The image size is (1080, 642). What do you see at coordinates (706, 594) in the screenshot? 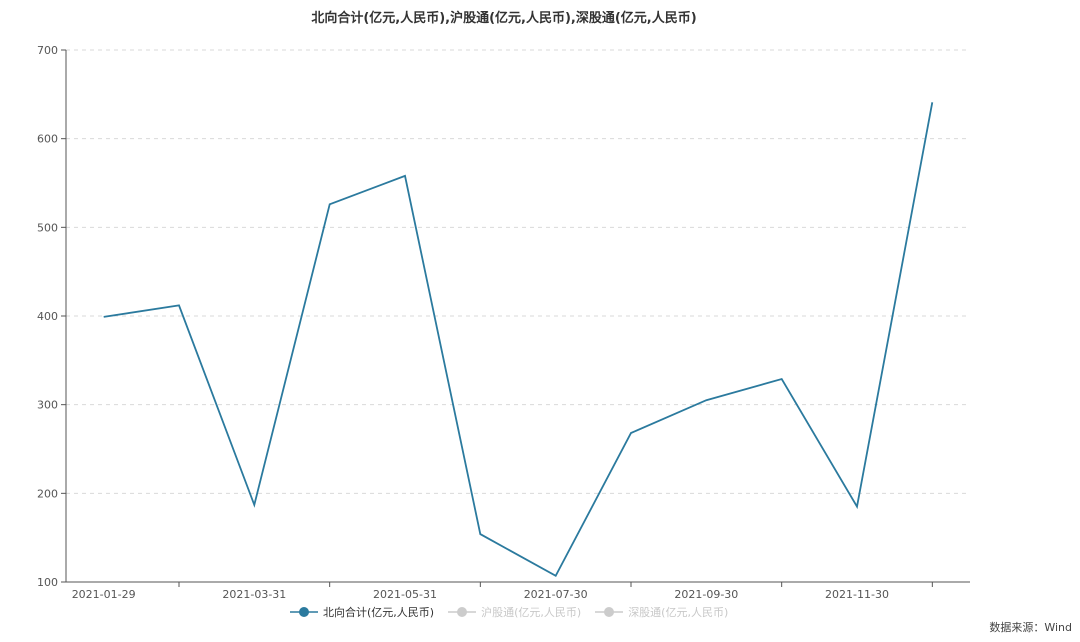
I see `svg-text: 2021-09-30` at bounding box center [706, 594].